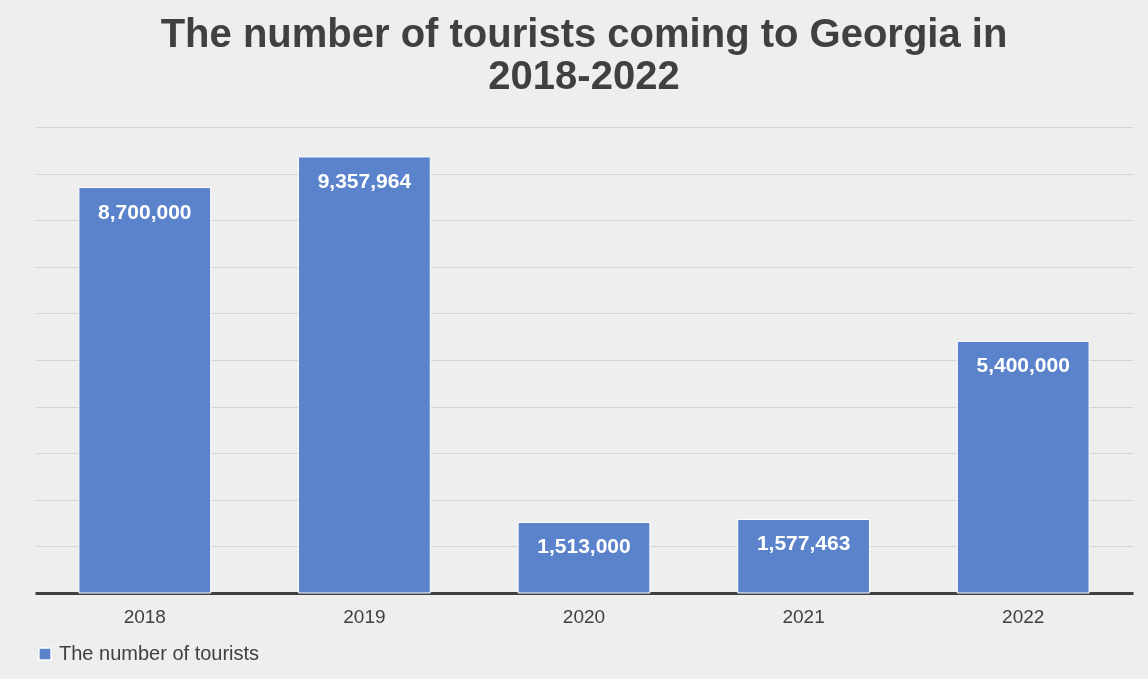 The height and width of the screenshot is (679, 1148). Describe the element at coordinates (1023, 616) in the screenshot. I see `x-tick-label: 2022` at that location.